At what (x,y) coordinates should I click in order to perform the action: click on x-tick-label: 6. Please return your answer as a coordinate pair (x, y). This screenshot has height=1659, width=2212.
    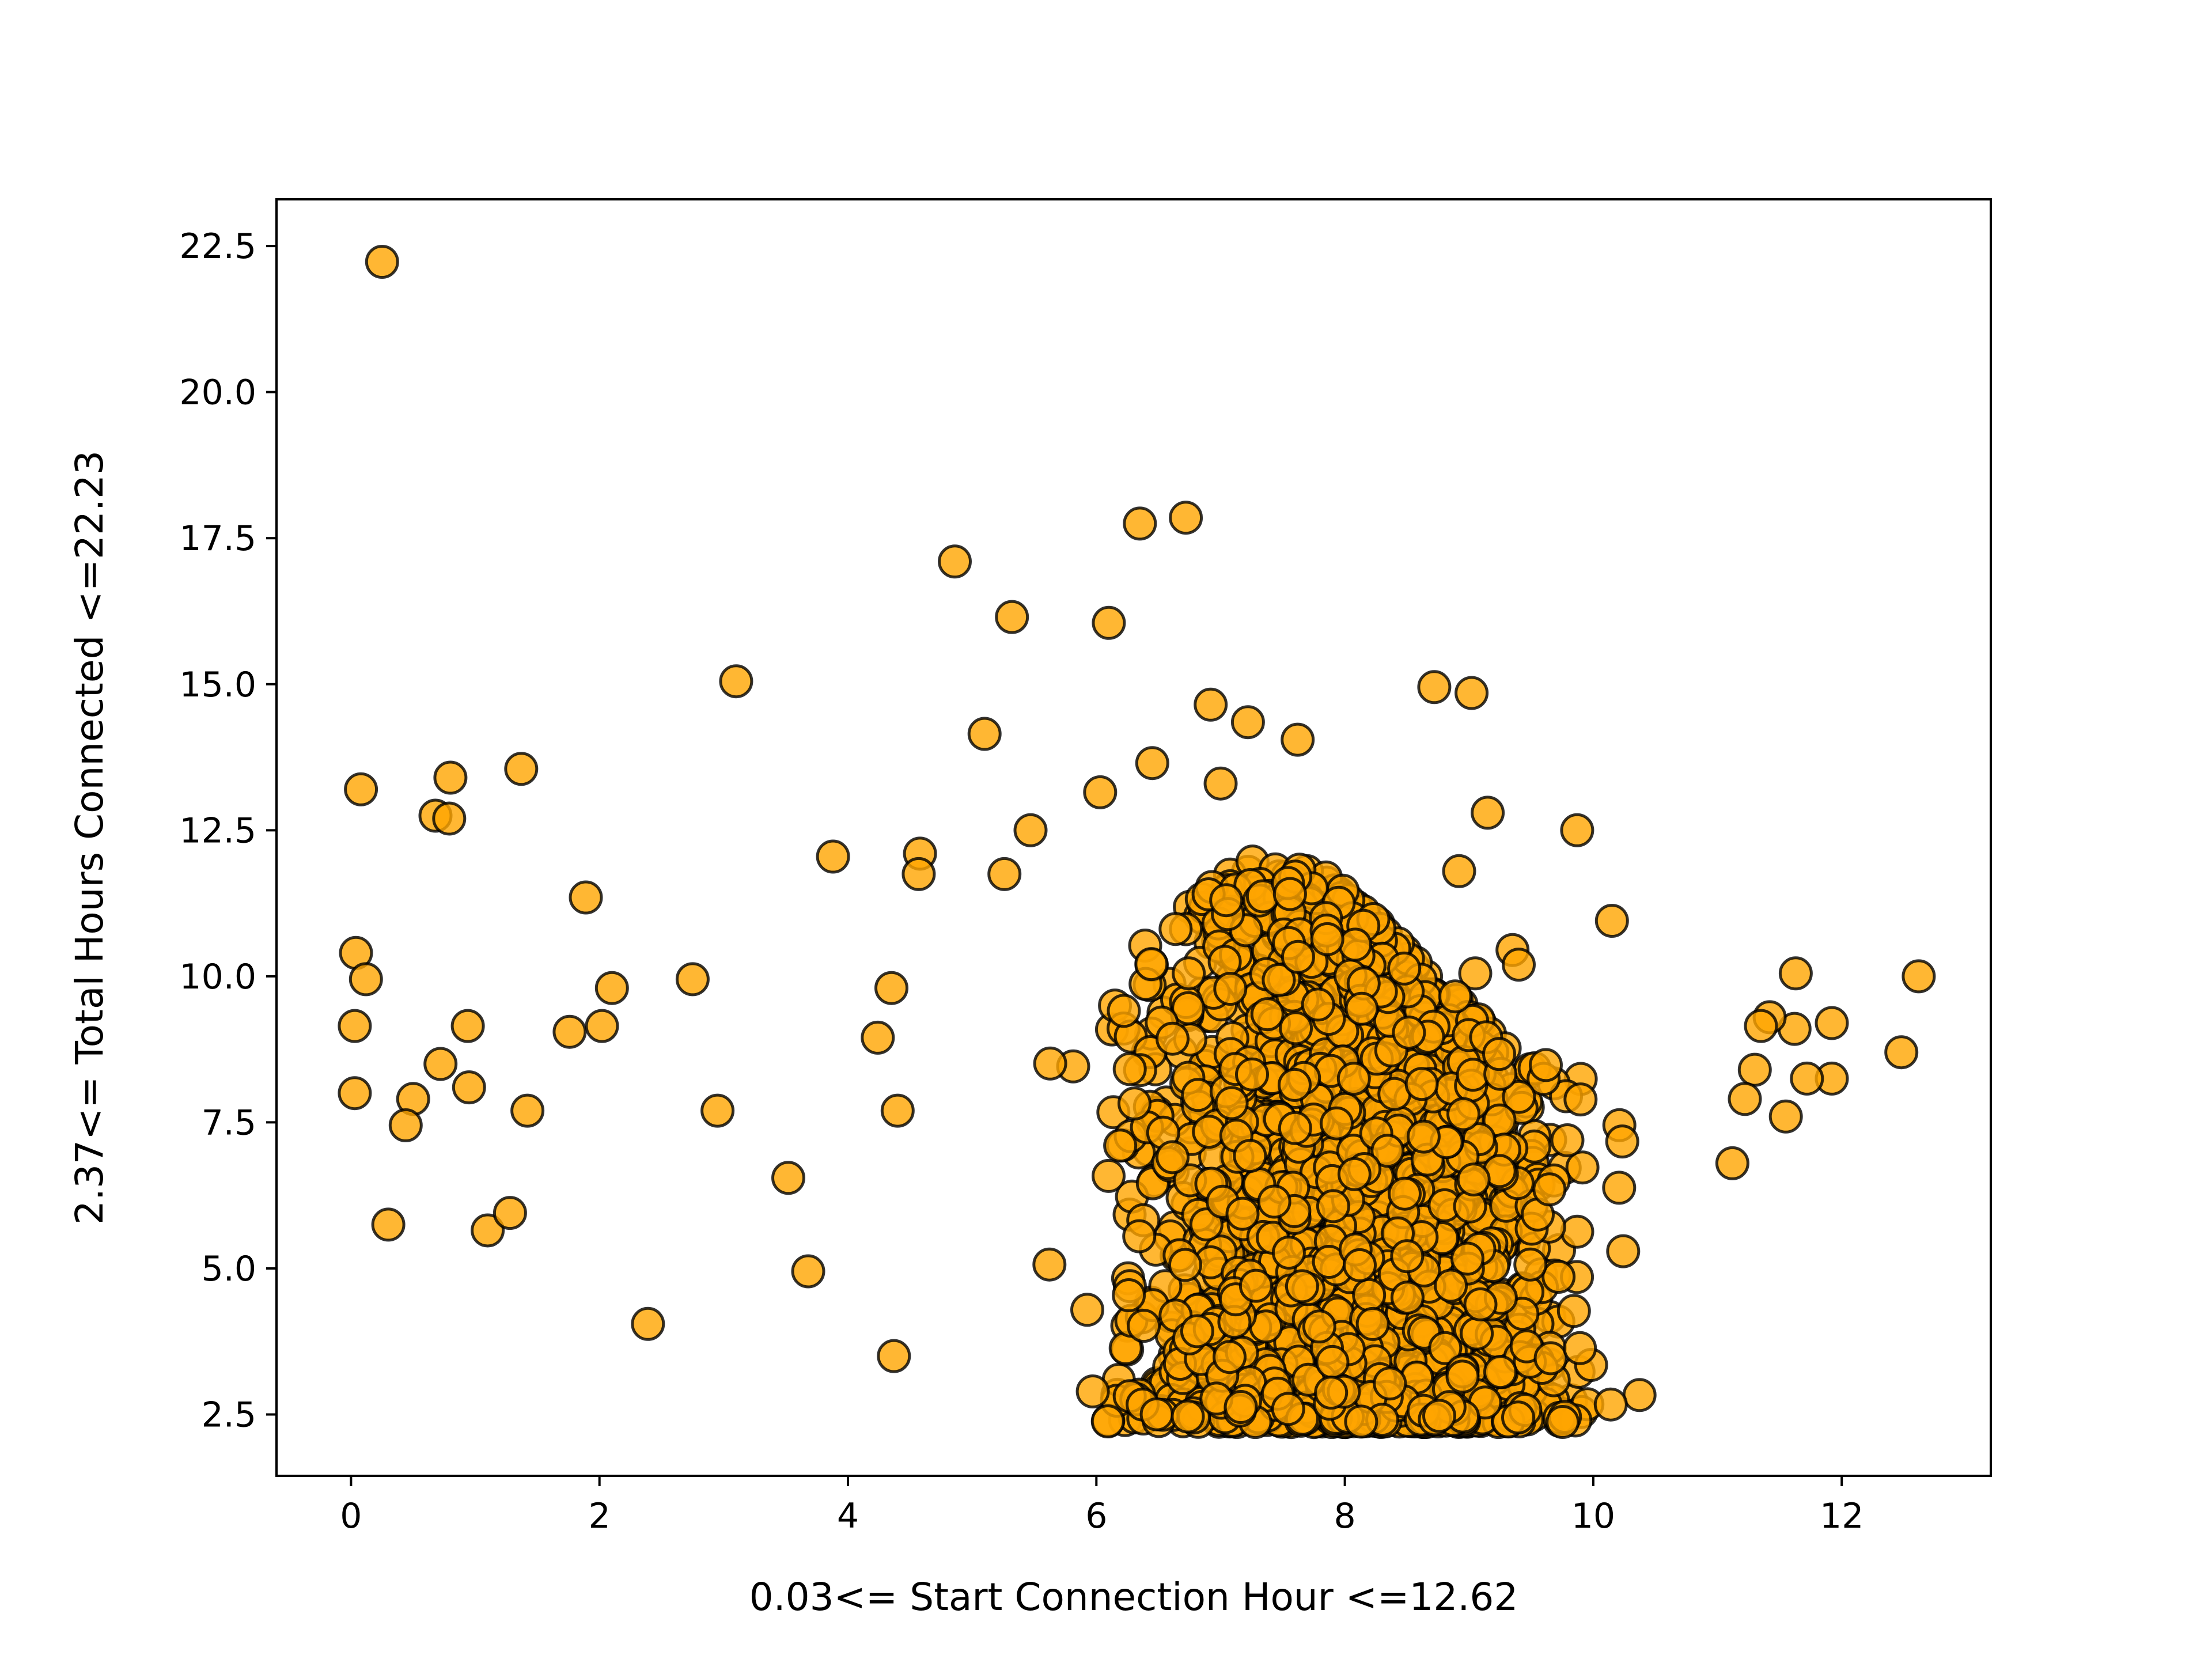
    Looking at the image, I should click on (1096, 1516).